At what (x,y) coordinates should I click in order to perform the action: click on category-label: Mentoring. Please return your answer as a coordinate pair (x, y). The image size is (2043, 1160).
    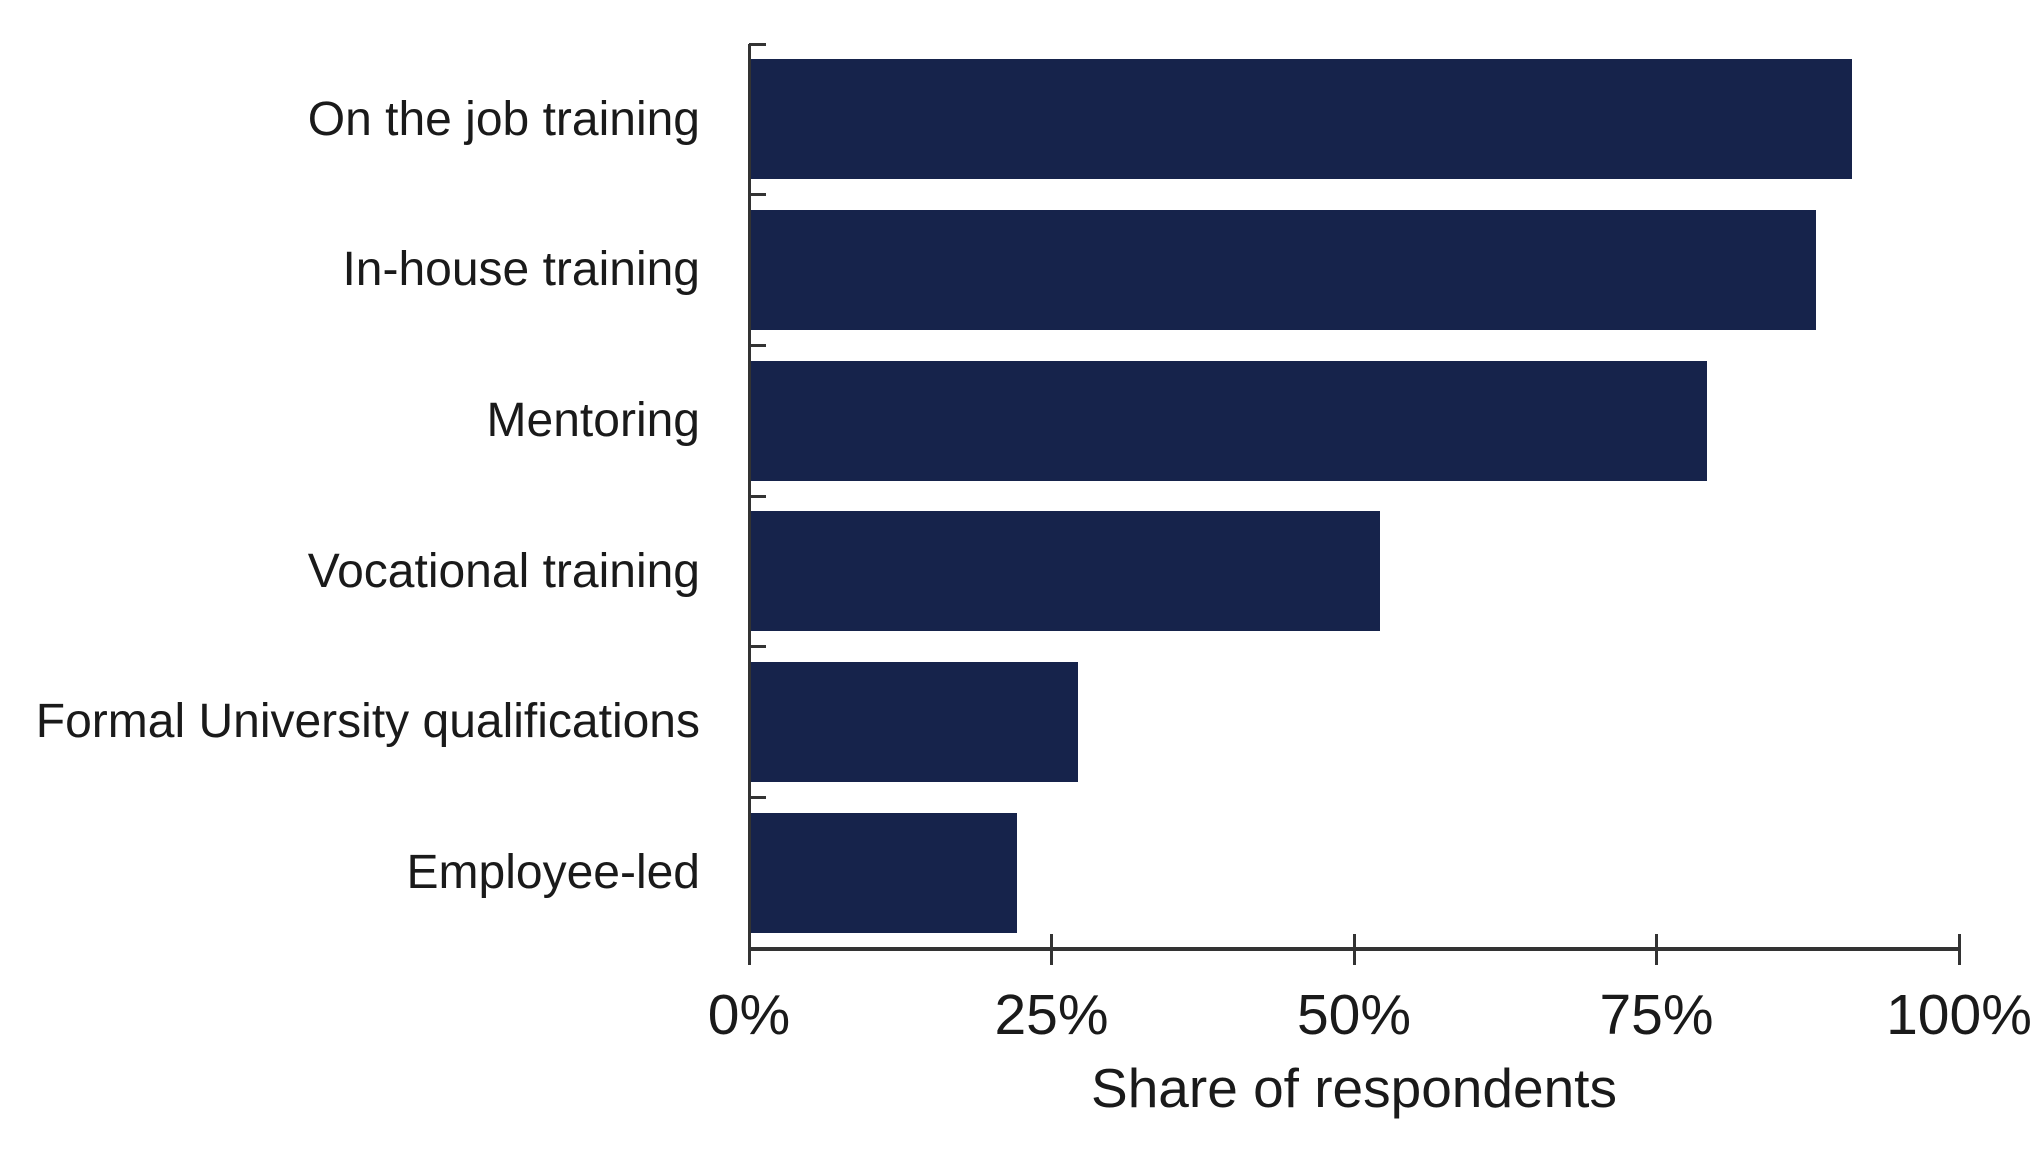
    Looking at the image, I should click on (593, 421).